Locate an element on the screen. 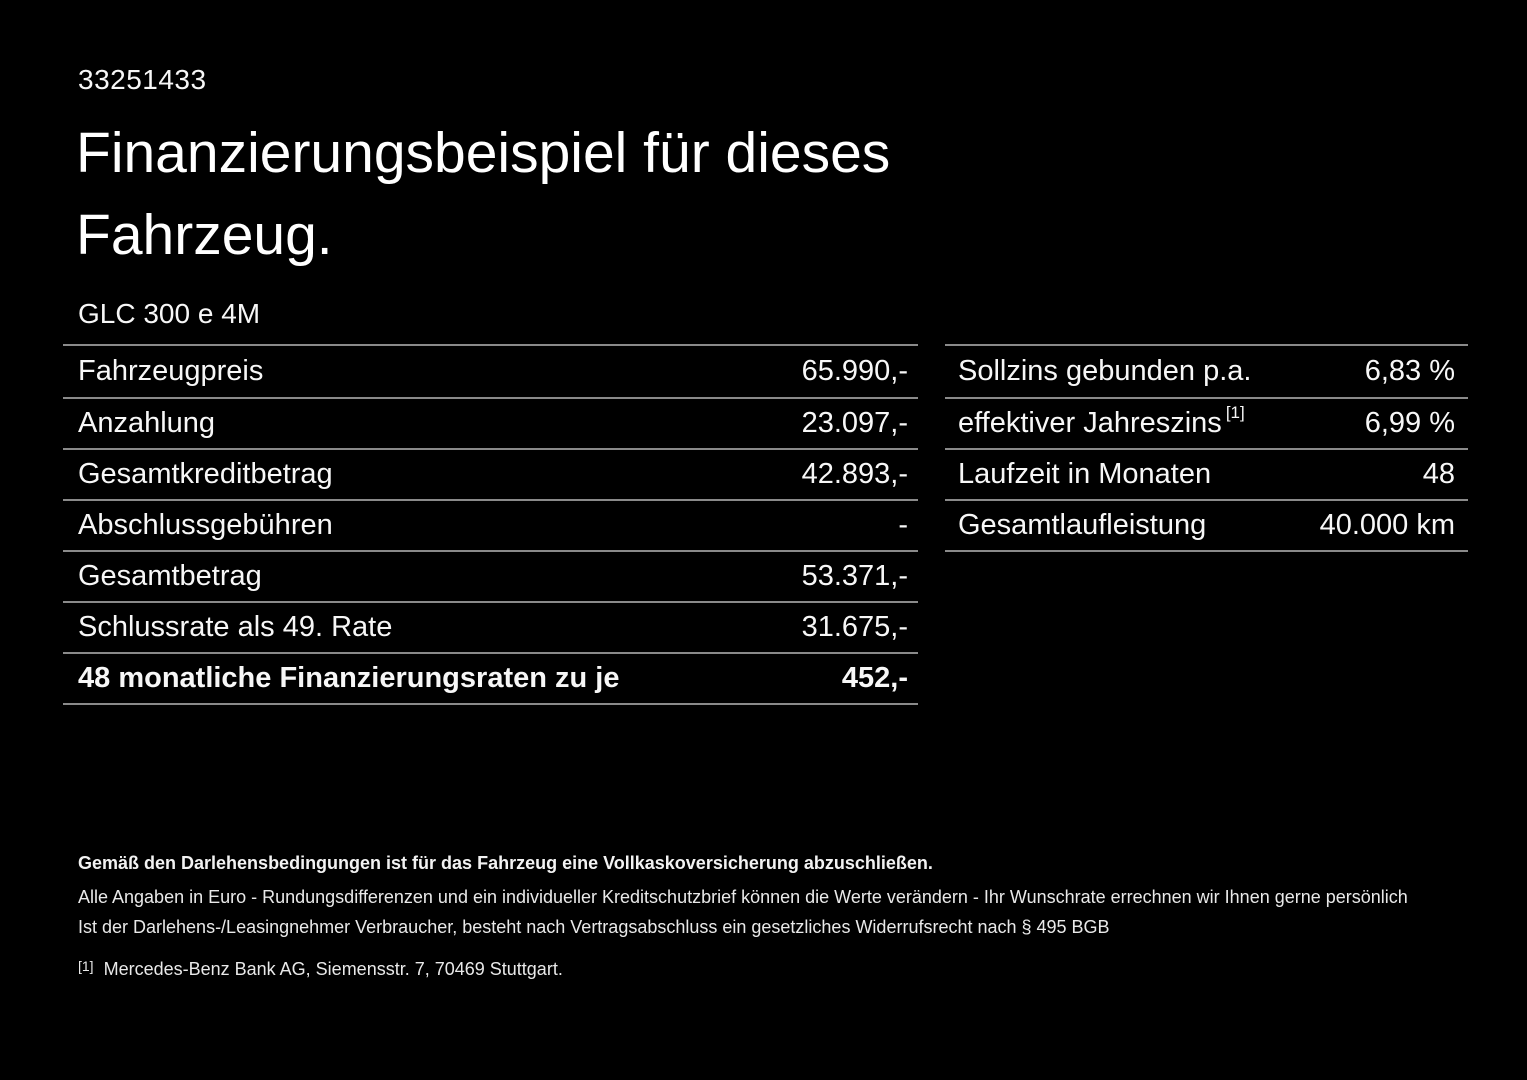 This screenshot has height=1080, width=1527. row-label: Gesamtlaufleistung is located at coordinates (1082, 525).